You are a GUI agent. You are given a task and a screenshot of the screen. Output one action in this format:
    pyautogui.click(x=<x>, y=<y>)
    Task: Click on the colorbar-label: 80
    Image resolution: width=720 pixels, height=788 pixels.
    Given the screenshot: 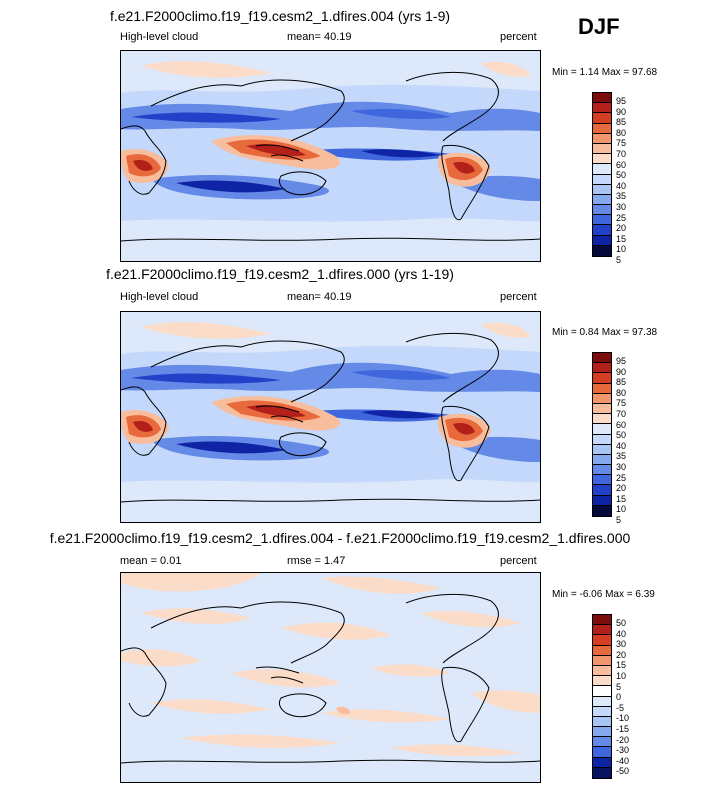 What is the action you would take?
    pyautogui.click(x=621, y=132)
    